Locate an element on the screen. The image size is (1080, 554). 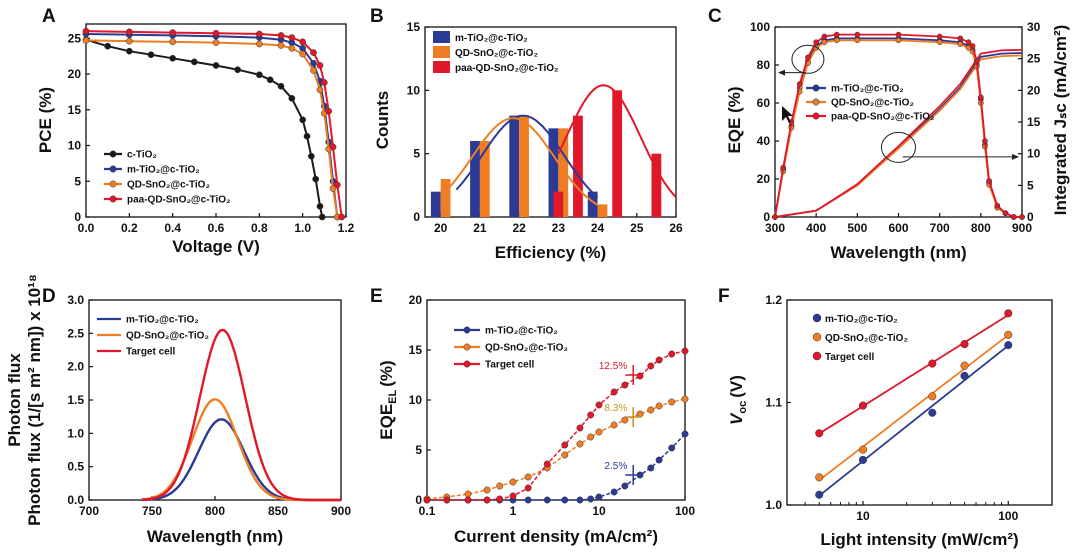
panel-f-legend-label: m-TiO₂@c-TiO₂ is located at coordinates (861, 319).